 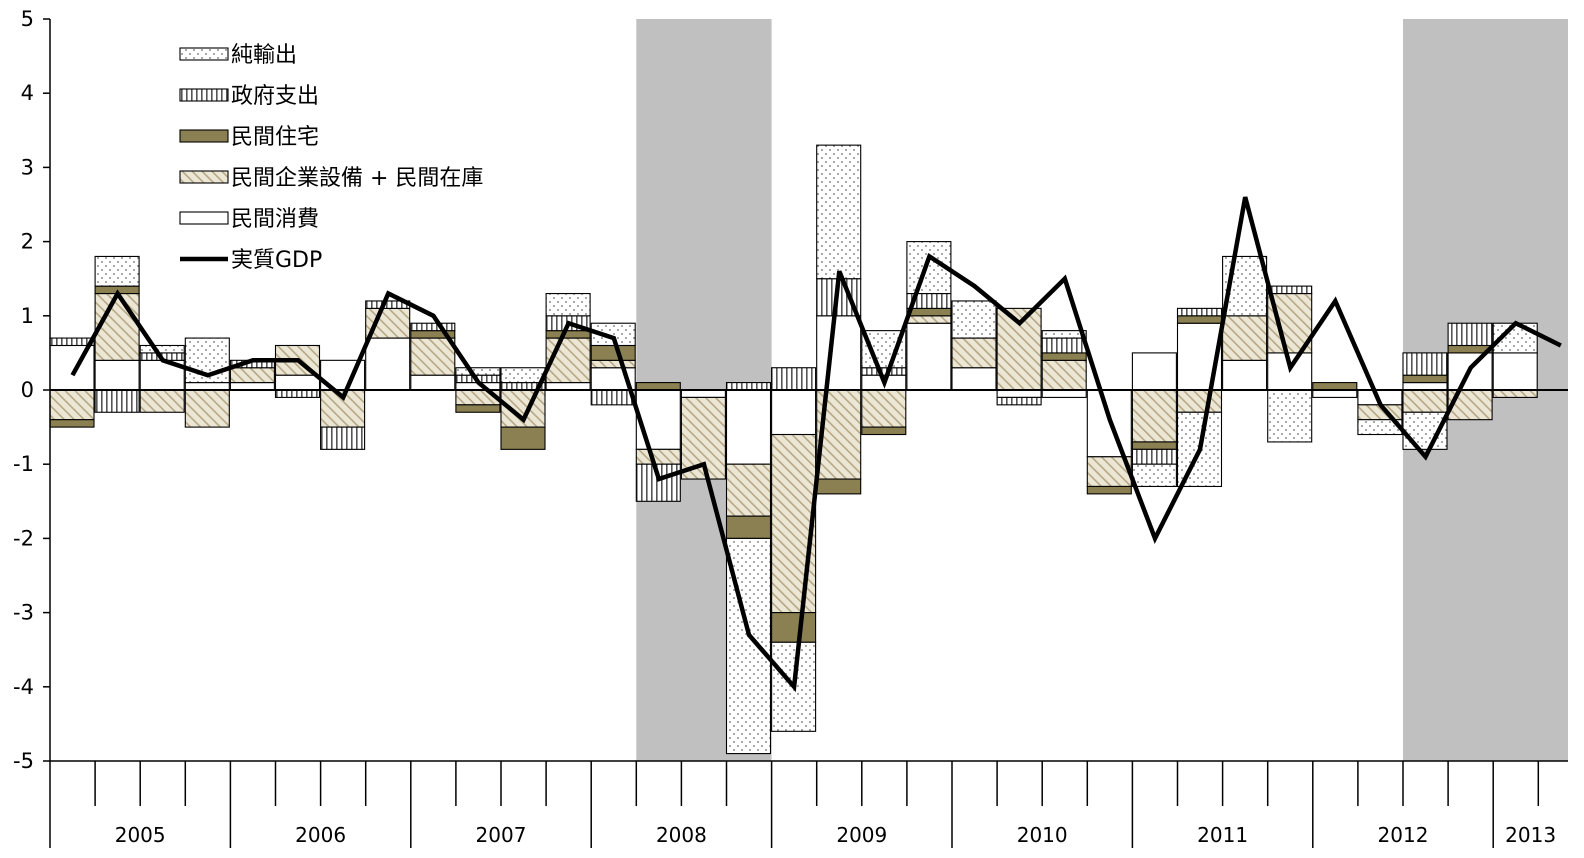 What do you see at coordinates (23, 538) in the screenshot?
I see `y-tick-label: -2` at bounding box center [23, 538].